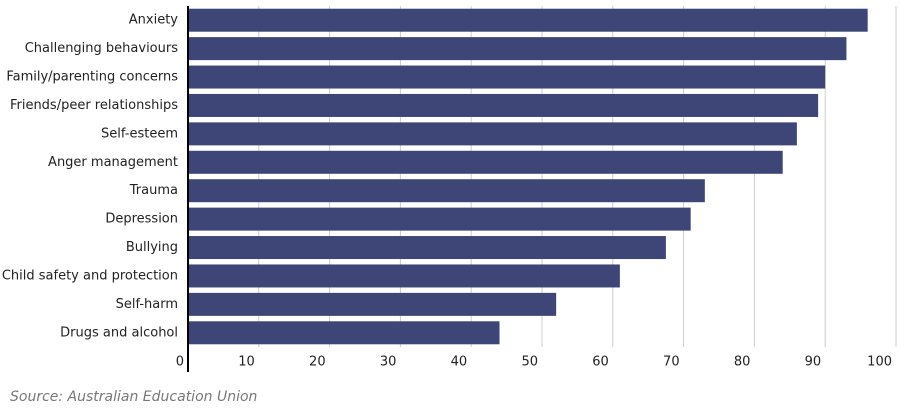 This screenshot has width=900, height=408. What do you see at coordinates (529, 362) in the screenshot?
I see `x-tick-label: 50` at bounding box center [529, 362].